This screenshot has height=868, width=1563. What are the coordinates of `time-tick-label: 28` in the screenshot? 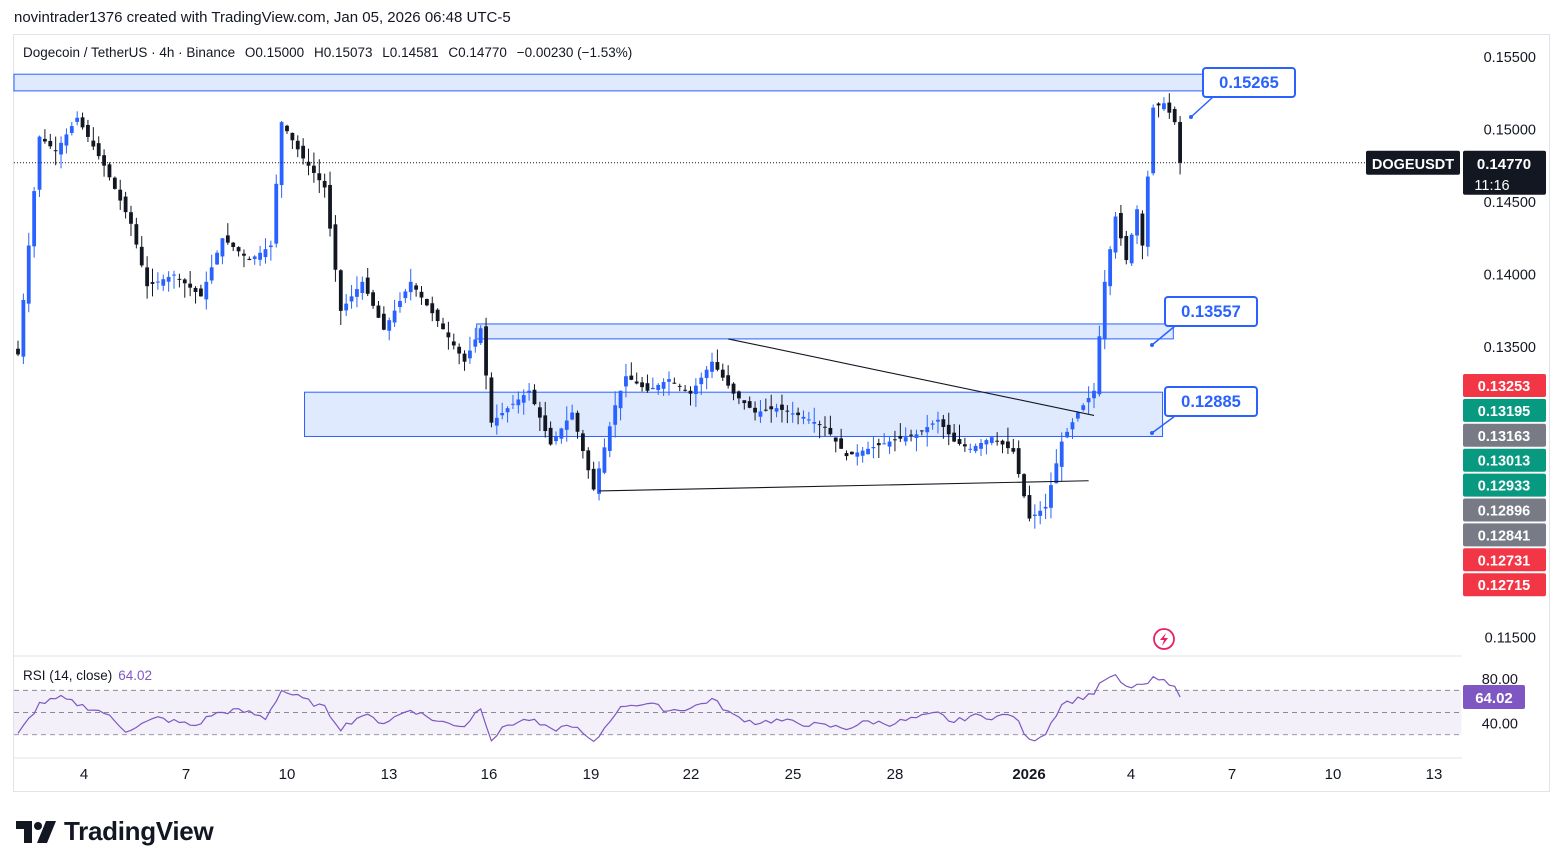 It's located at (895, 774).